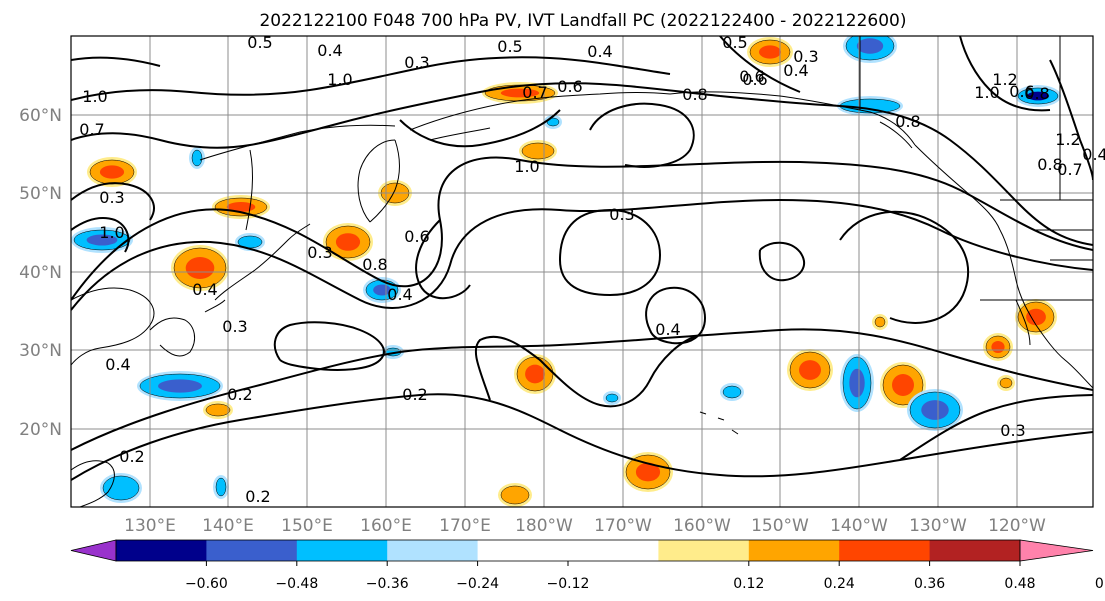  Describe the element at coordinates (40, 430) in the screenshot. I see `lat-tick-label: 20°N` at that location.